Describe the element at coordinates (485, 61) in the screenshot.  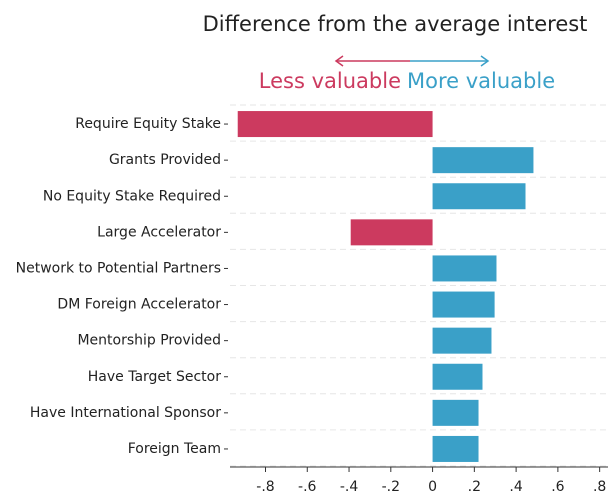
I see `arrow-right-head` at that location.